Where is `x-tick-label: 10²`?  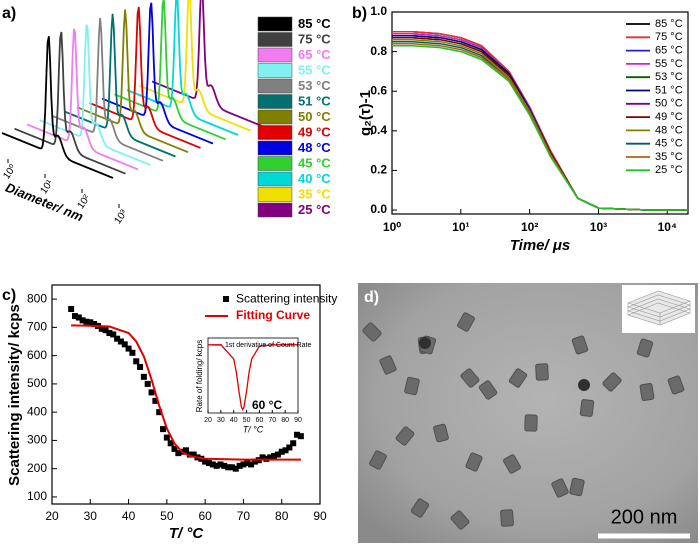
x-tick-label: 10² is located at coordinates (529, 227).